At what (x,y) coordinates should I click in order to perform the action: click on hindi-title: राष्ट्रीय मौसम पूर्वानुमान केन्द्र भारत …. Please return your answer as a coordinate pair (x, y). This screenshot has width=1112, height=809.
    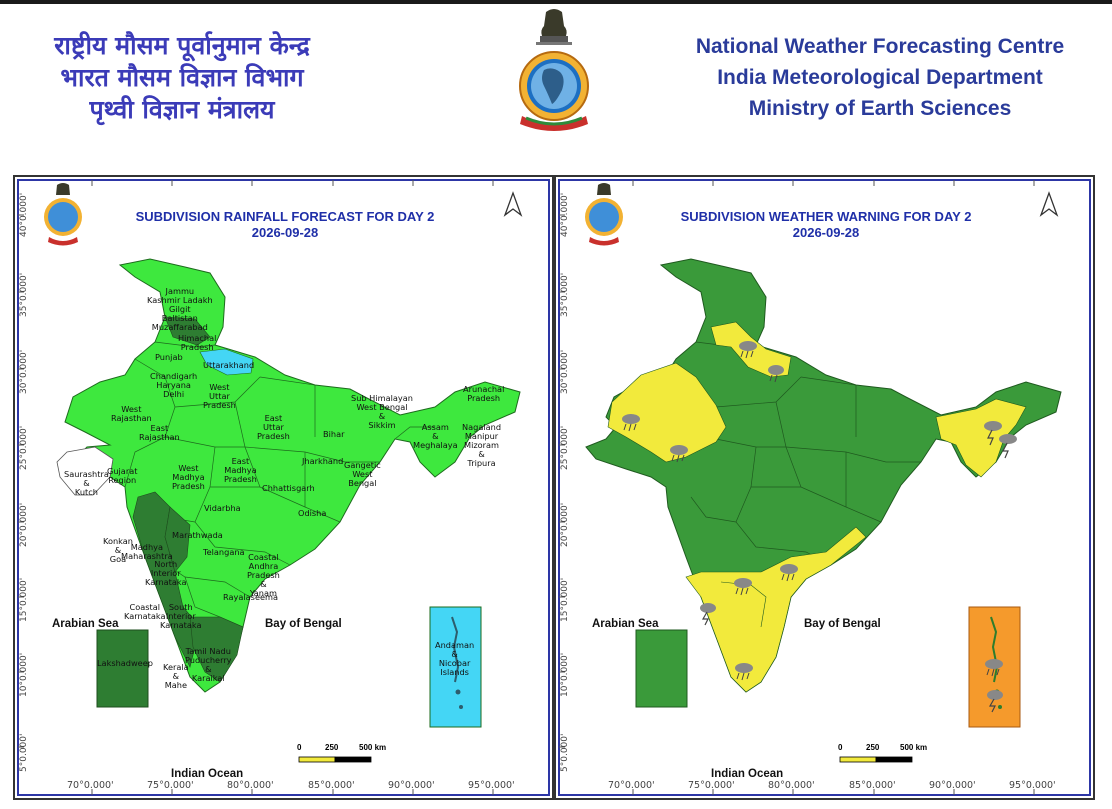
    Looking at the image, I should click on (182, 78).